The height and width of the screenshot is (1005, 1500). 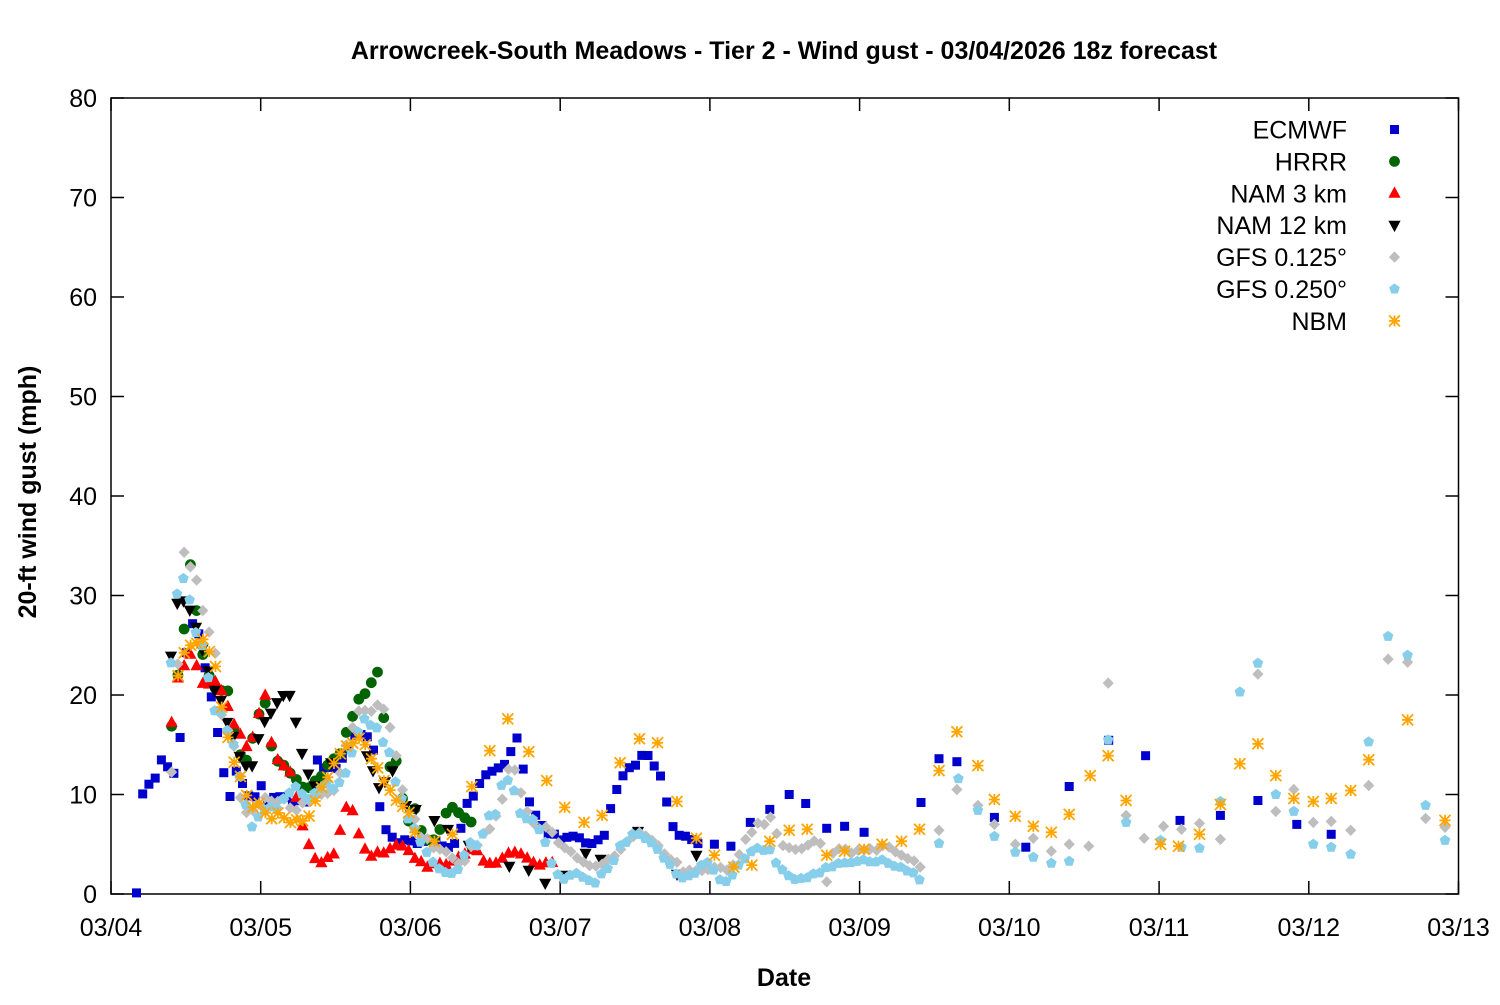 I want to click on svg-text: 50, so click(x=83, y=398).